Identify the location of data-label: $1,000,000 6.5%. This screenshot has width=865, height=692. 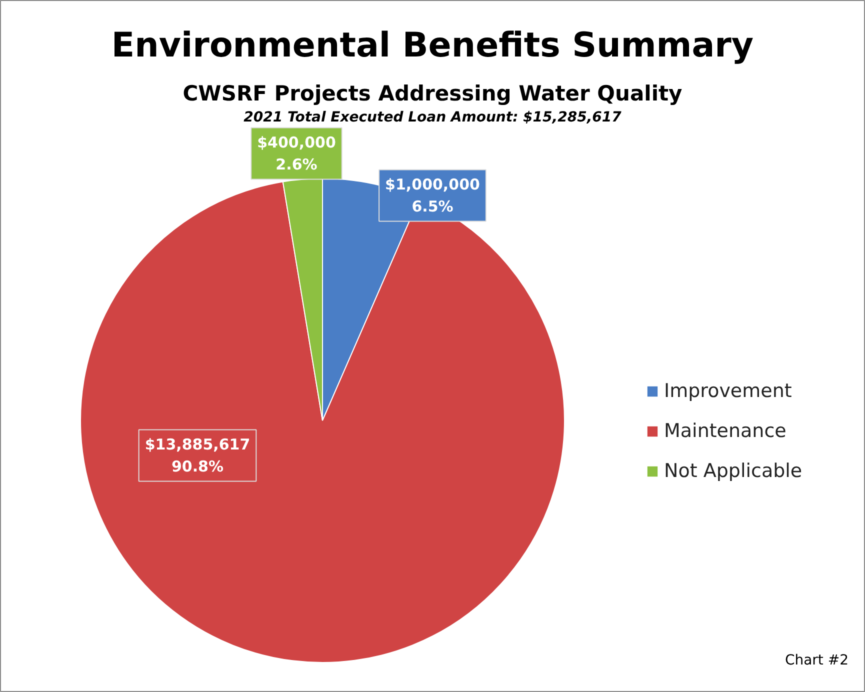
(432, 196).